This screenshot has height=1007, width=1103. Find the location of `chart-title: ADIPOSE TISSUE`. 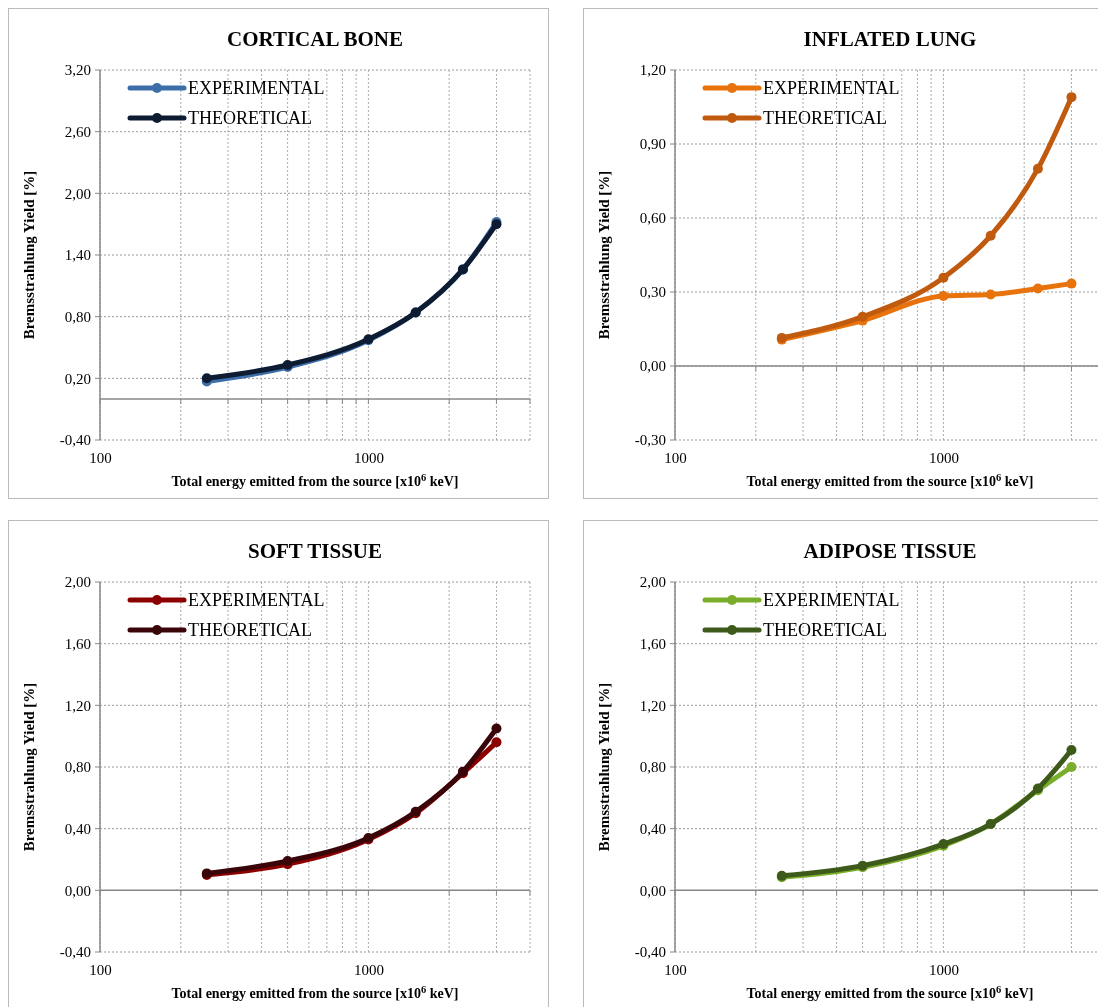

chart-title: ADIPOSE TISSUE is located at coordinates (890, 551).